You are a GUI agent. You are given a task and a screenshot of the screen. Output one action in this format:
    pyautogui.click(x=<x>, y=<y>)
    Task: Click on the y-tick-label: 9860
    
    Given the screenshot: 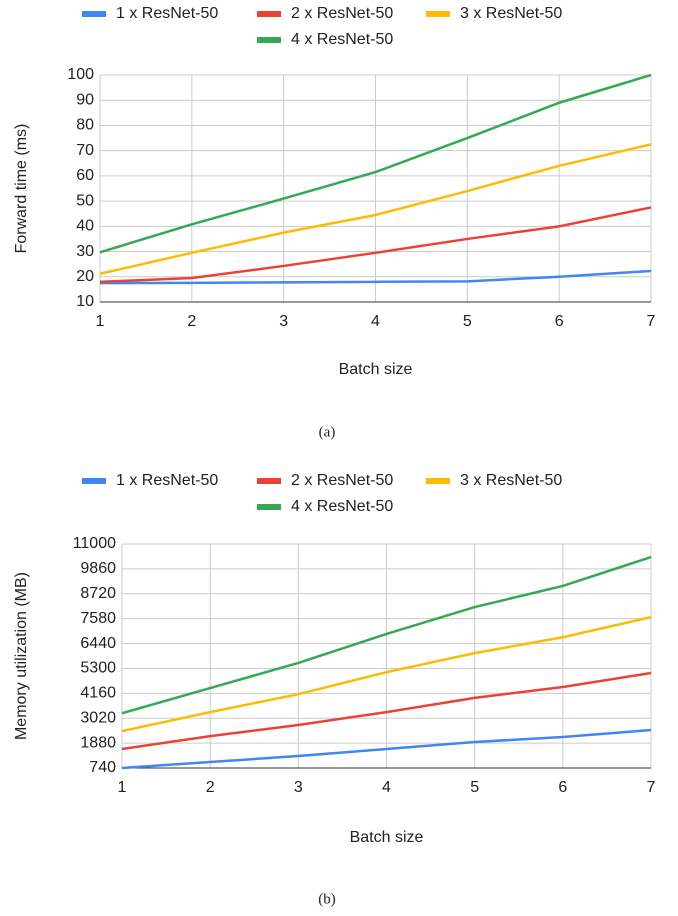 What is the action you would take?
    pyautogui.click(x=98, y=568)
    